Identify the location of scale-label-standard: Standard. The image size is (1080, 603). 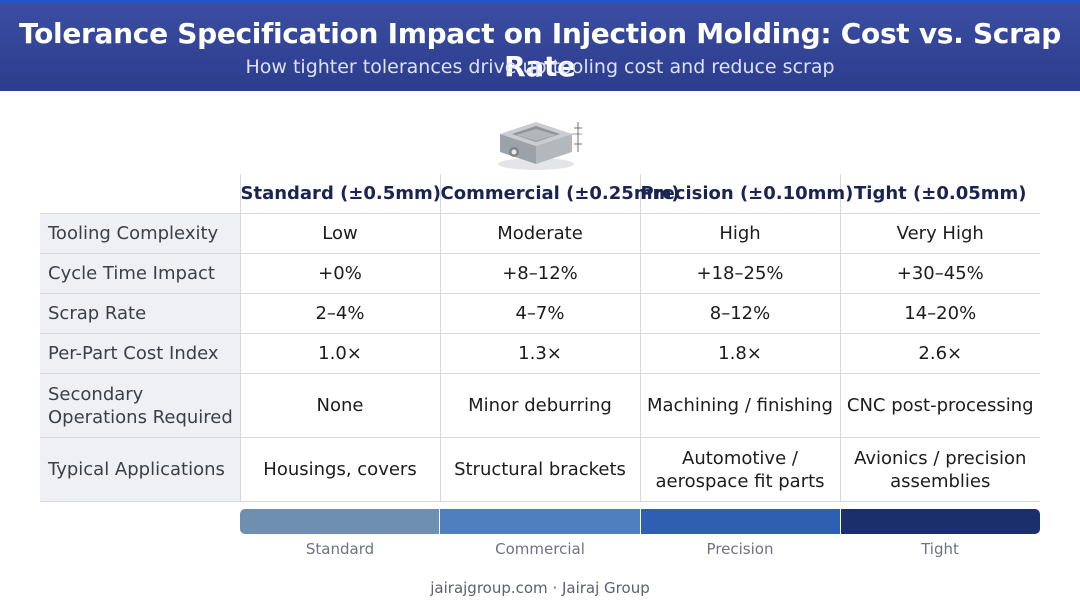
(340, 549).